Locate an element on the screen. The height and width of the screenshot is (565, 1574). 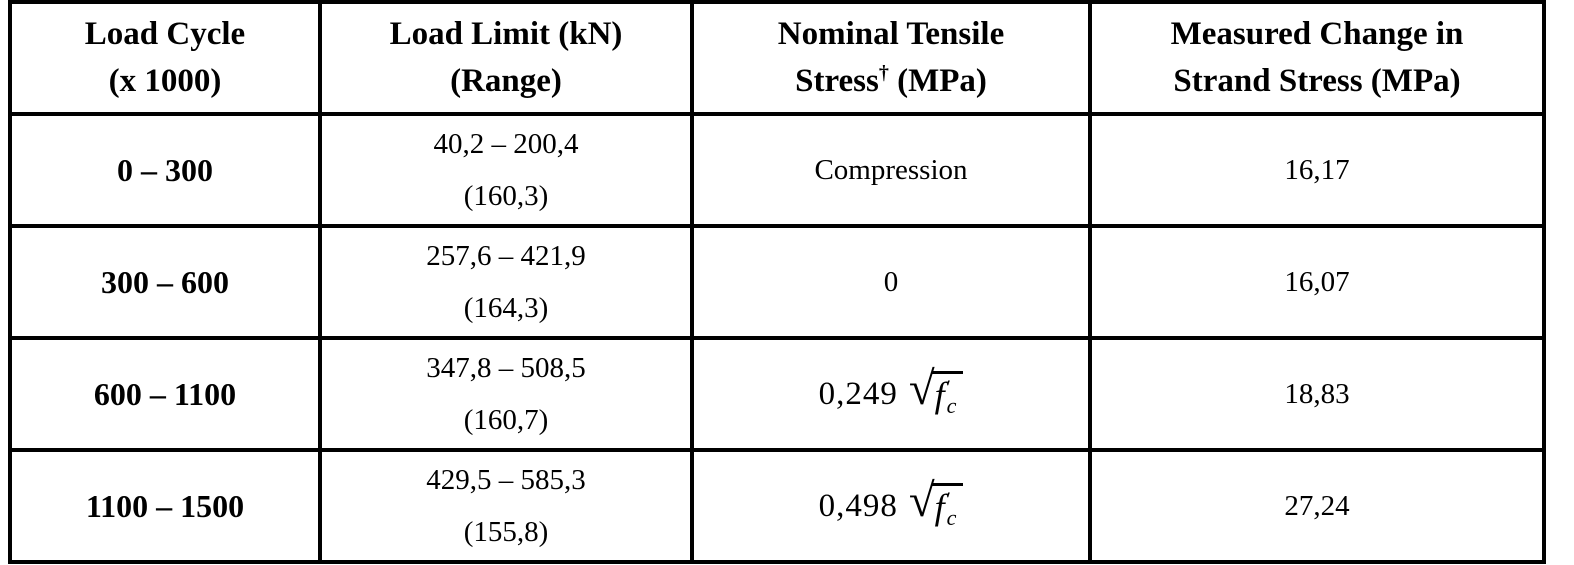
cell-nominal-stress: 0,498 √ f ′ c is located at coordinates (891, 506).